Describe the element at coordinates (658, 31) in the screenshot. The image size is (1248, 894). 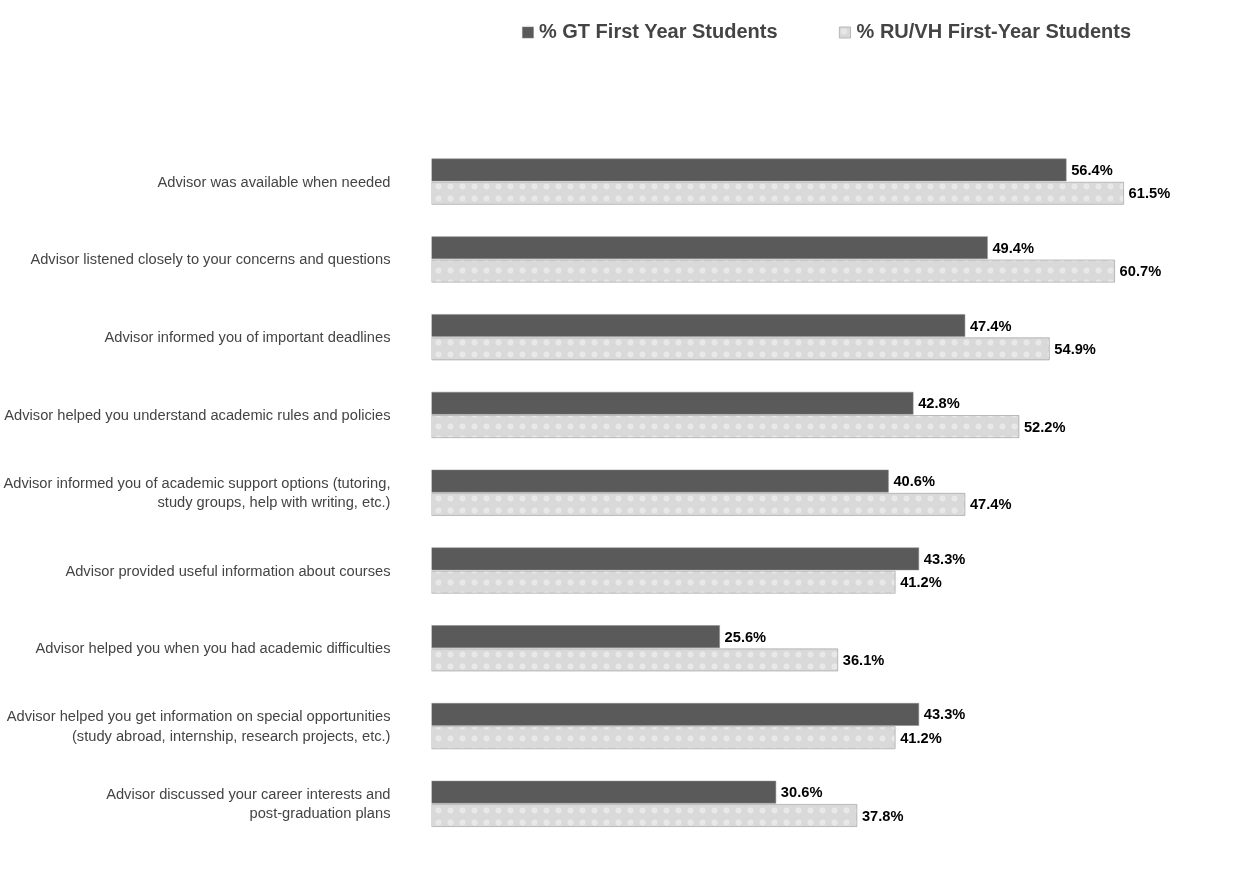
I see `legend-label: % GT First Year Students` at that location.